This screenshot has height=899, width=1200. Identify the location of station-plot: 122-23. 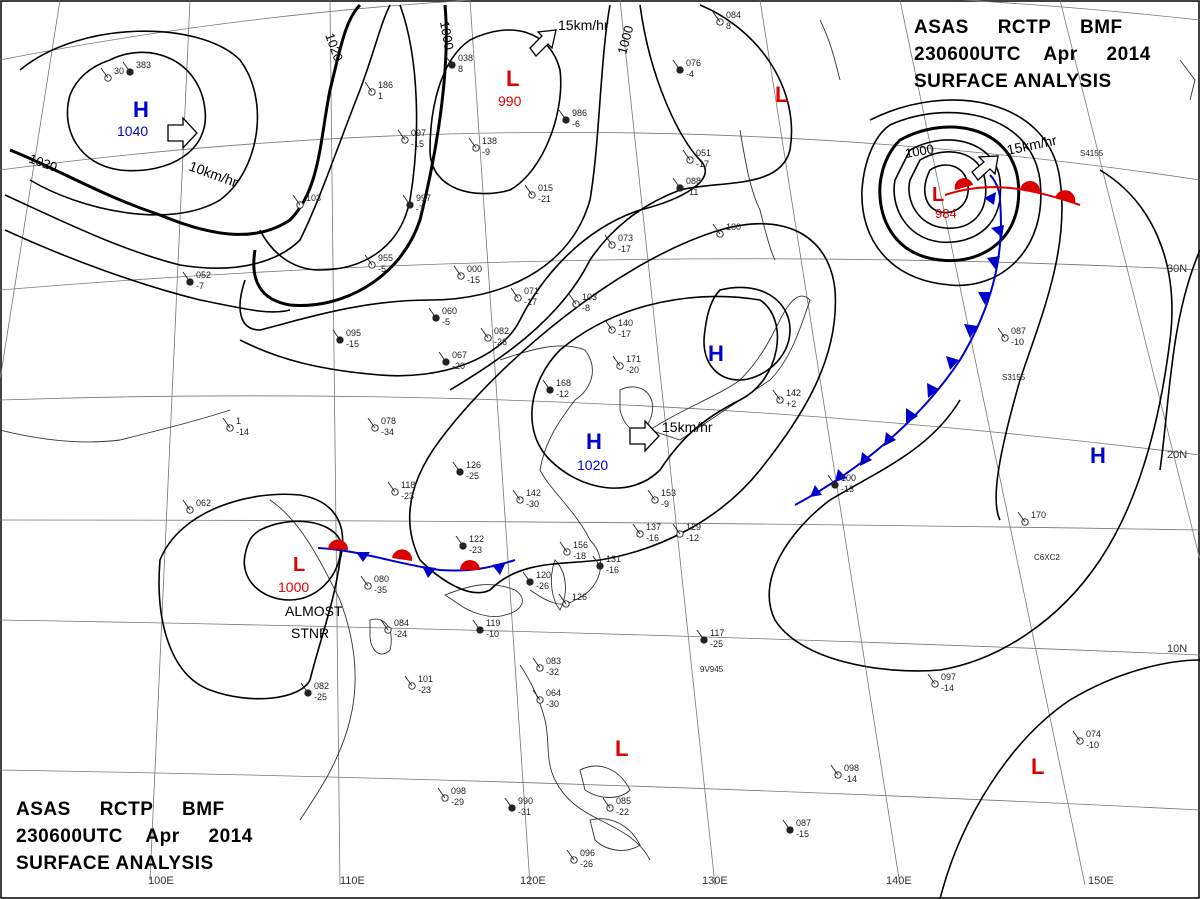
(469, 544).